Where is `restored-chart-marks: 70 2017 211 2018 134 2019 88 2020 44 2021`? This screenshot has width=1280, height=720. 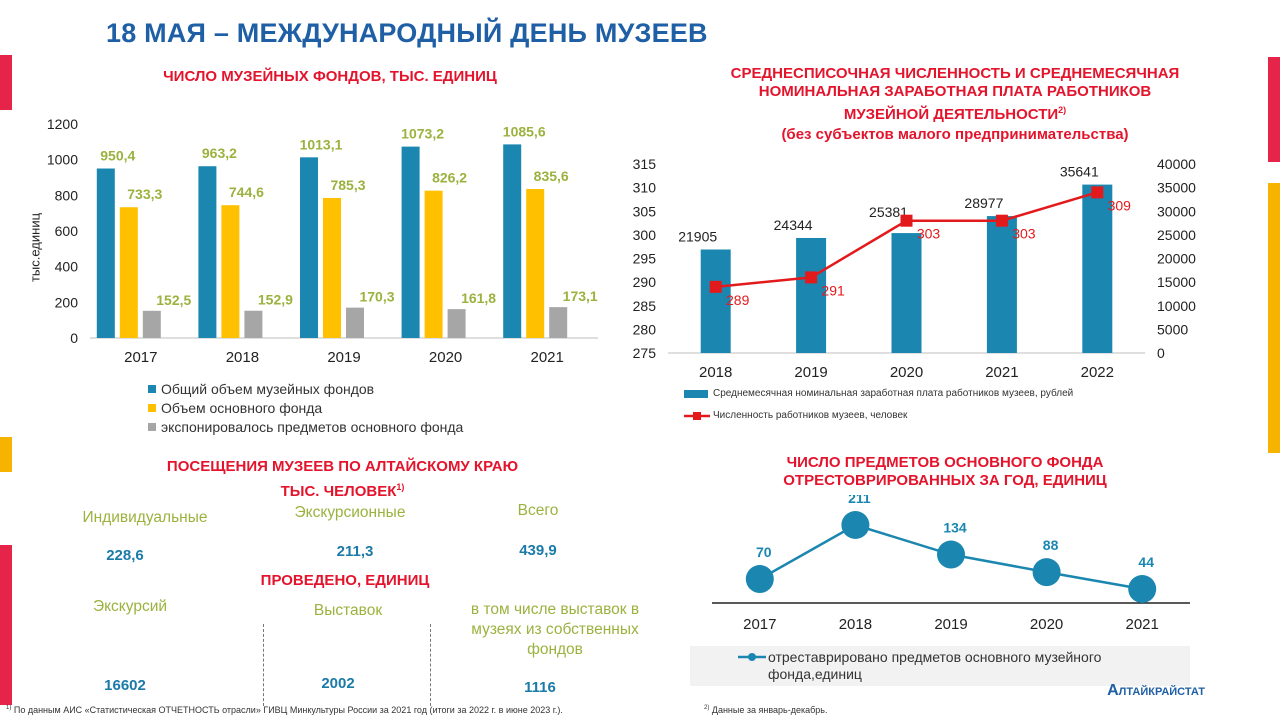 restored-chart-marks: 70 2017 211 2018 134 2019 88 2020 44 2021 is located at coordinates (951, 564).